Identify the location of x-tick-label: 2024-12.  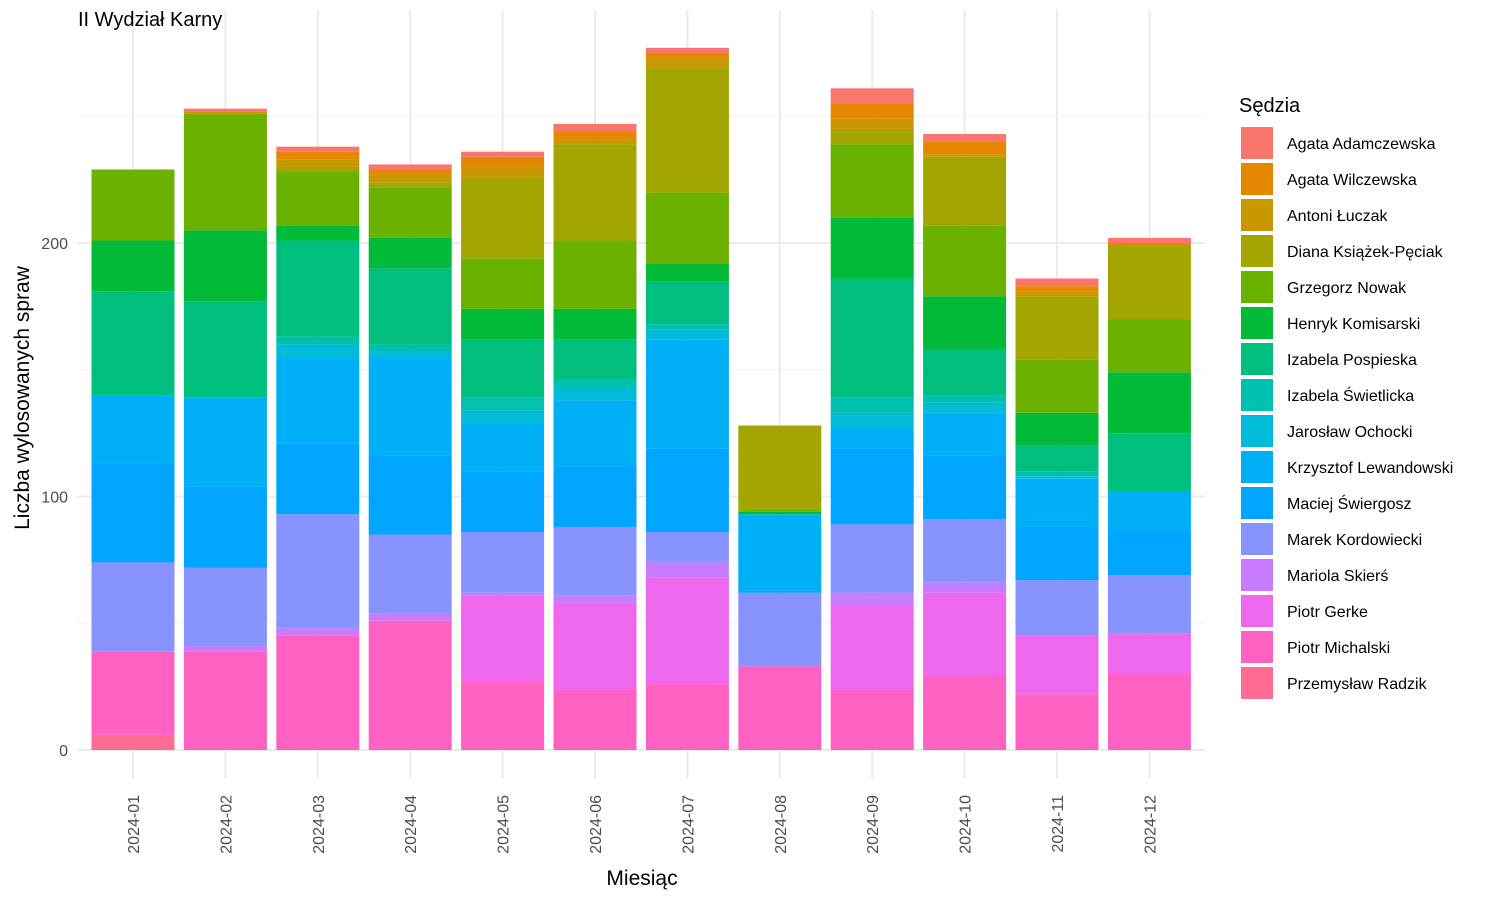
(1150, 824).